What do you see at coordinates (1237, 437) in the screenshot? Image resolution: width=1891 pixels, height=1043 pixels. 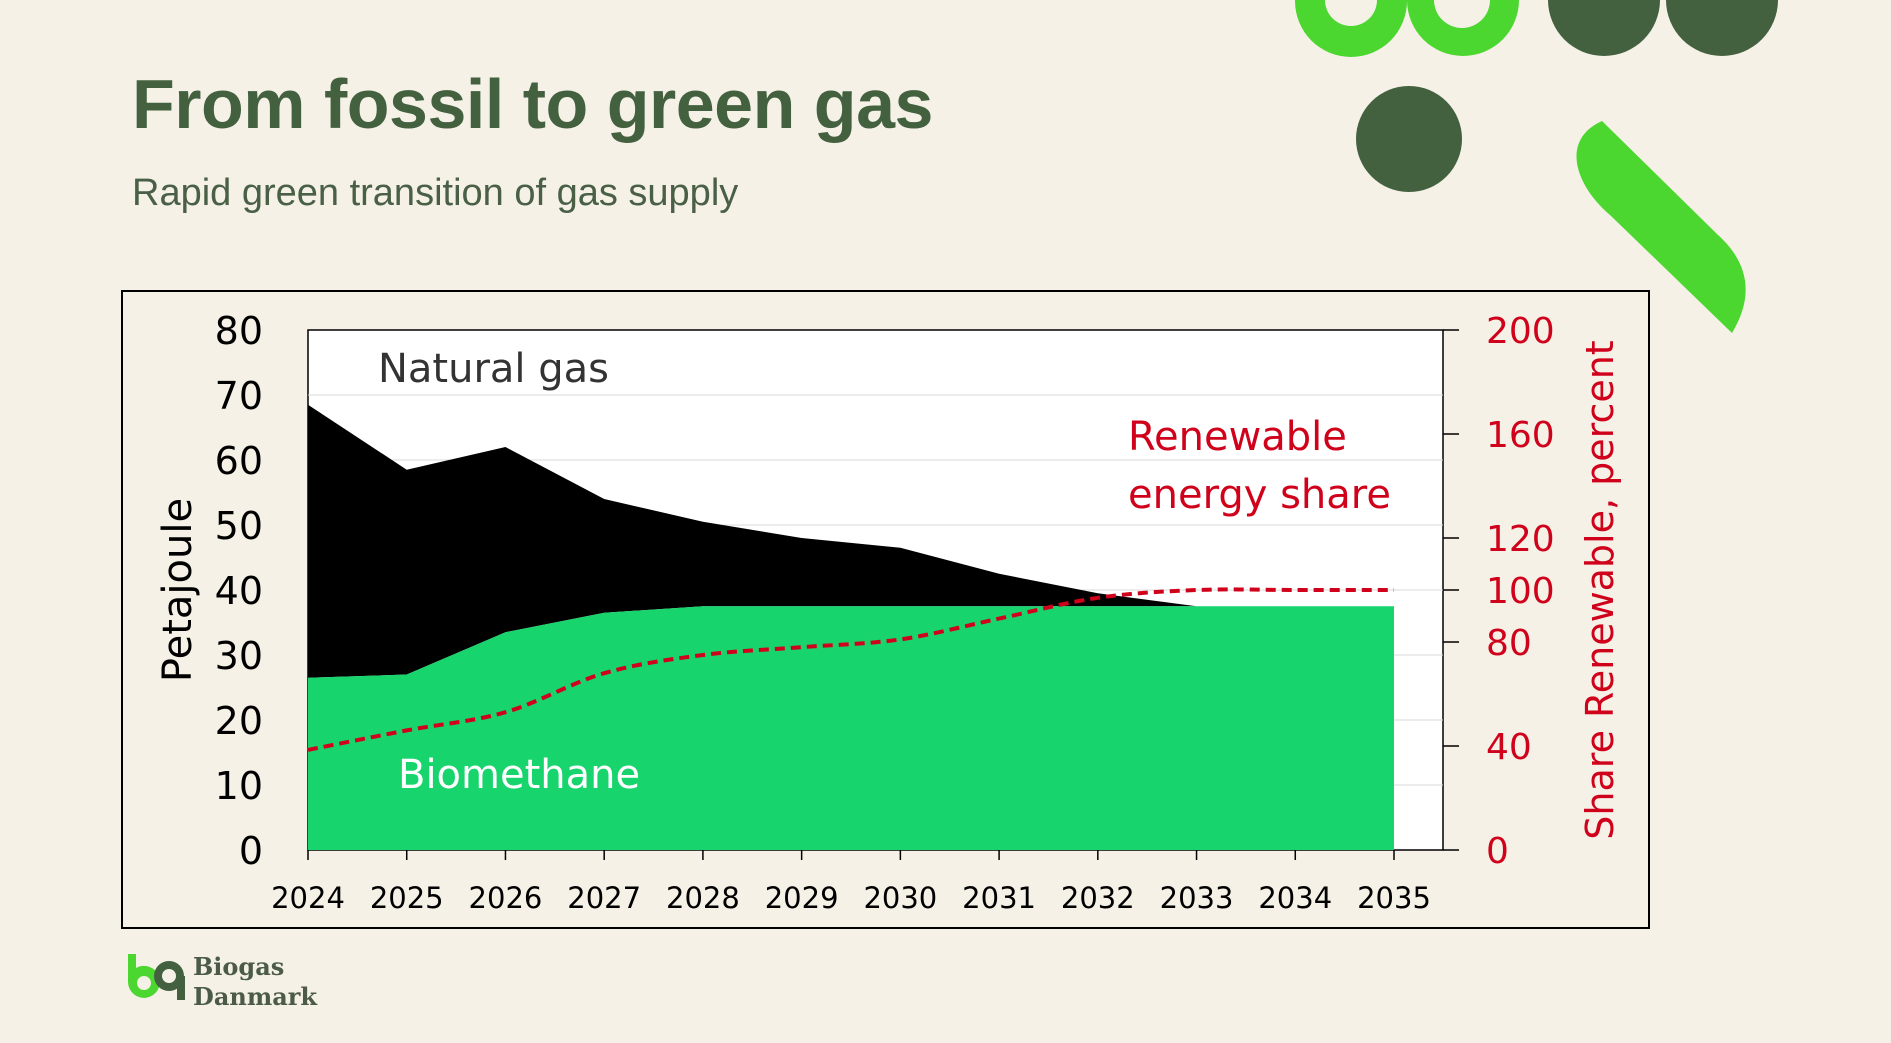 I see `renewable-label-line1: Renewable` at bounding box center [1237, 437].